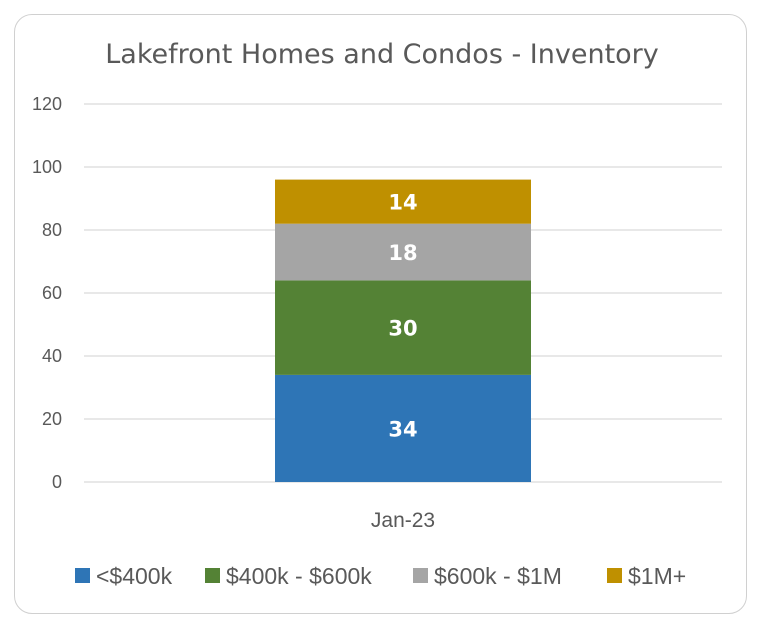 This screenshot has height=634, width=771. I want to click on y-tick-label: 80, so click(52, 230).